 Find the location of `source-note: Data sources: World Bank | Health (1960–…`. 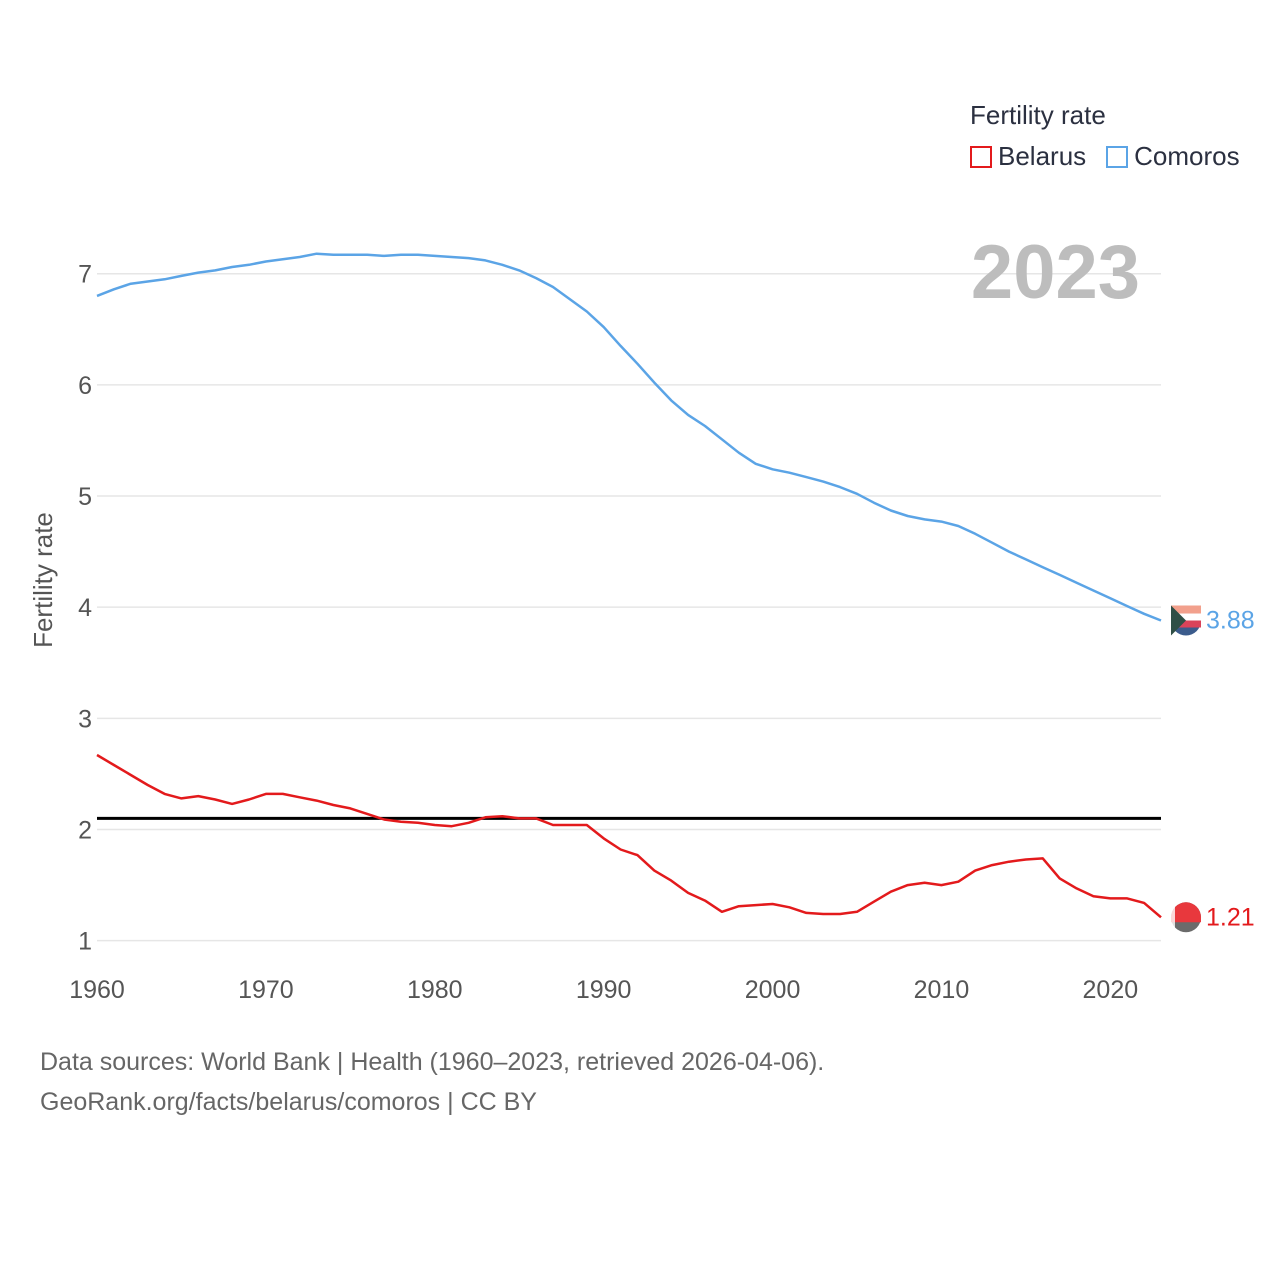

source-note: Data sources: World Bank | Health (1960–… is located at coordinates (432, 1082).